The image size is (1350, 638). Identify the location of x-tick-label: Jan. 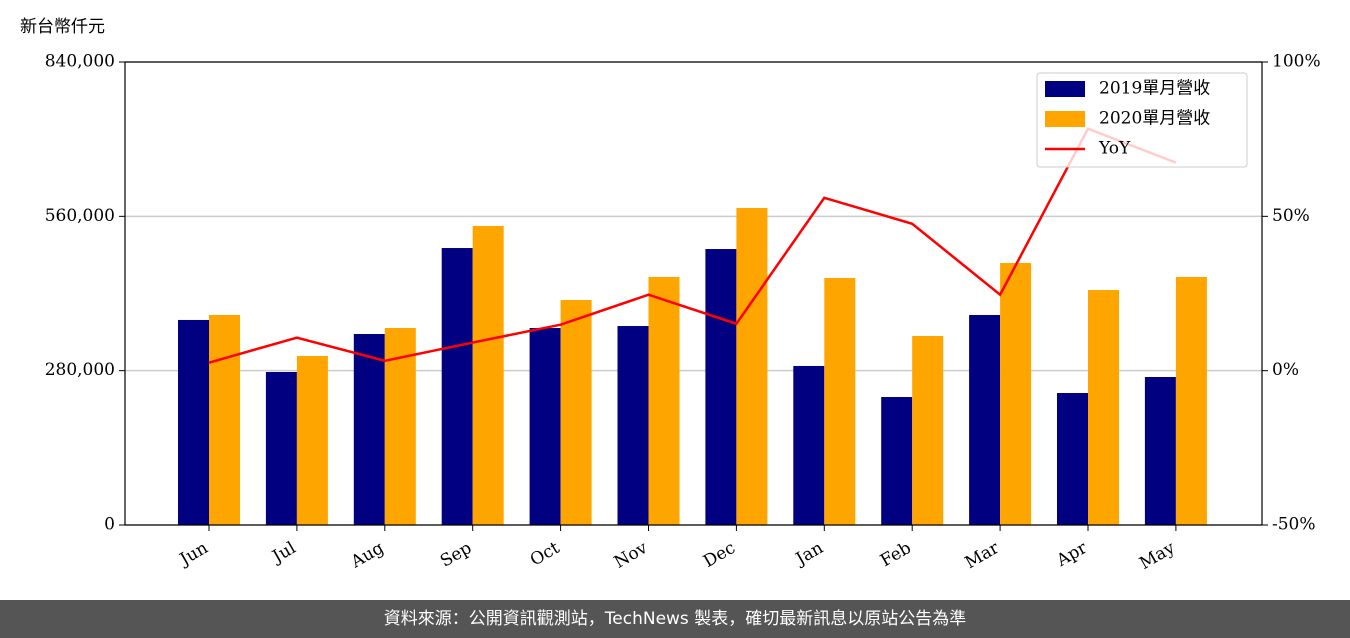
(809, 554).